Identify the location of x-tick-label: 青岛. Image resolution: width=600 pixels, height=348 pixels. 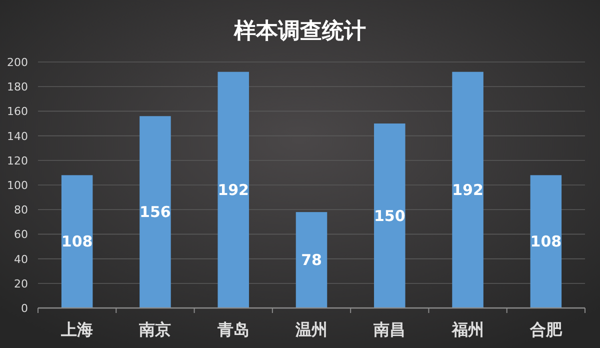
(233, 329).